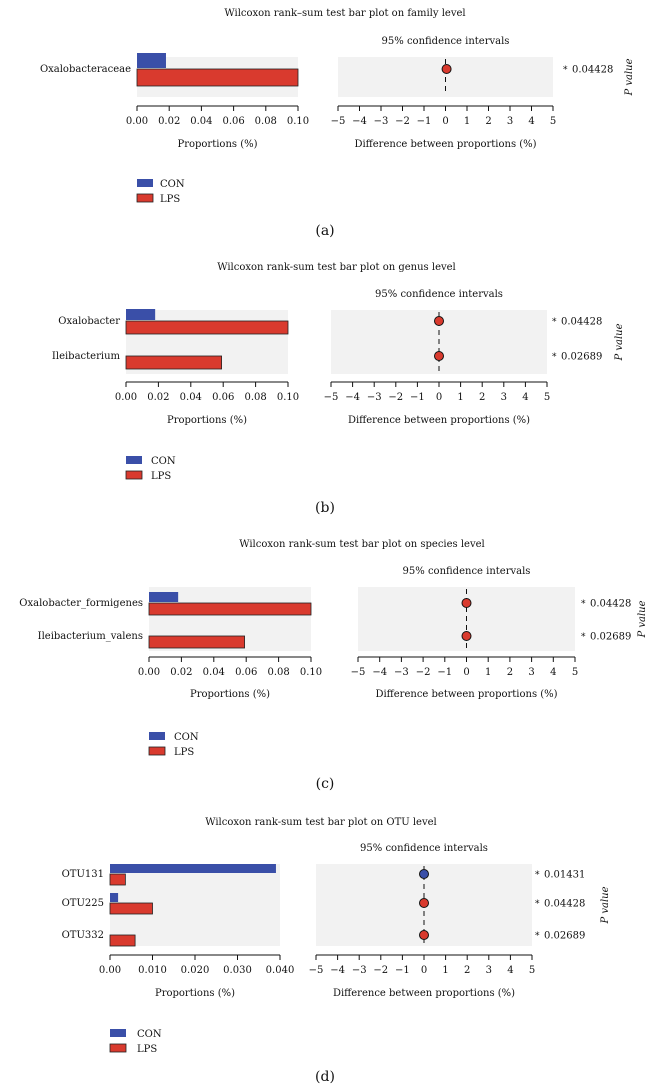 This screenshot has height=1087, width=650. I want to click on legend-label: LPS, so click(161, 476).